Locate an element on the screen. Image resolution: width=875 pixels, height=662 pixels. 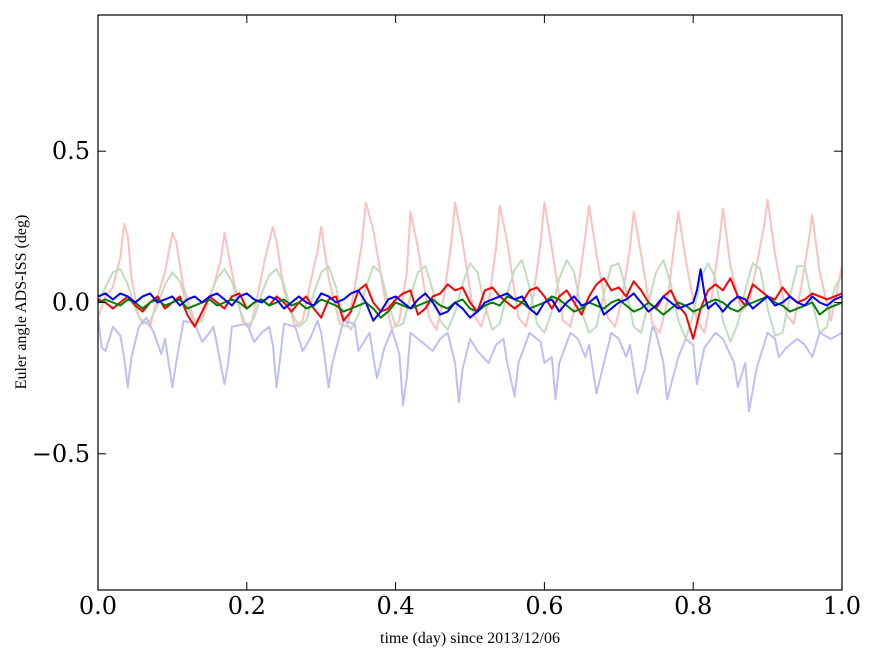
x-tick-label: 0.4 is located at coordinates (396, 606).